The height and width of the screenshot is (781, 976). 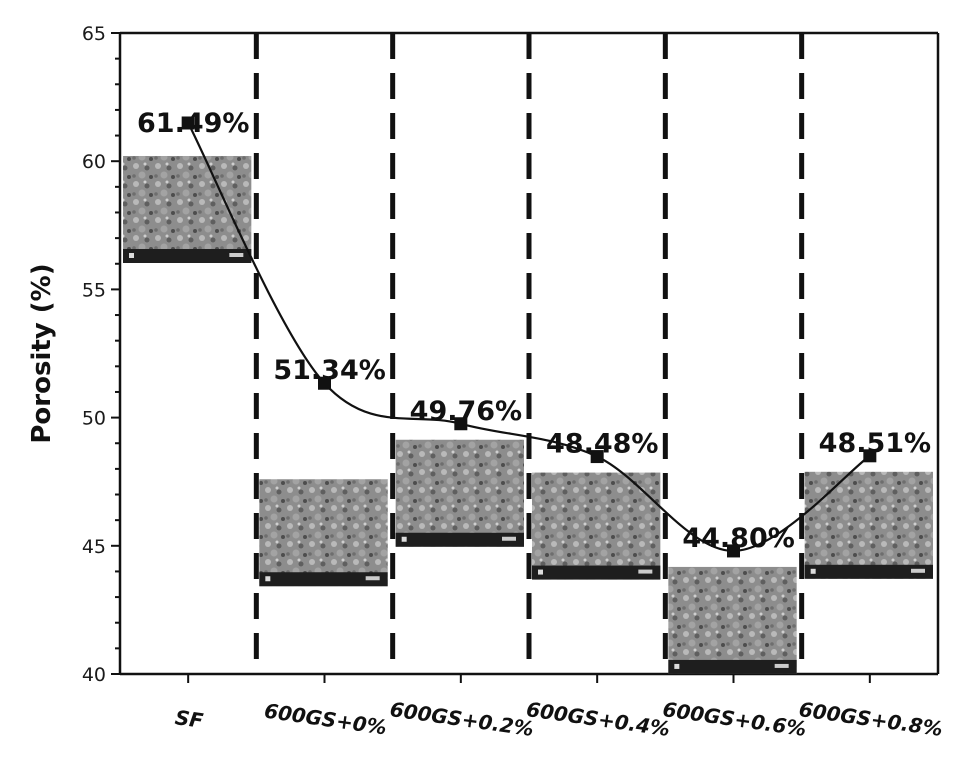 I want to click on x-tick-label: 600GS+0.2%, so click(x=461, y=719).